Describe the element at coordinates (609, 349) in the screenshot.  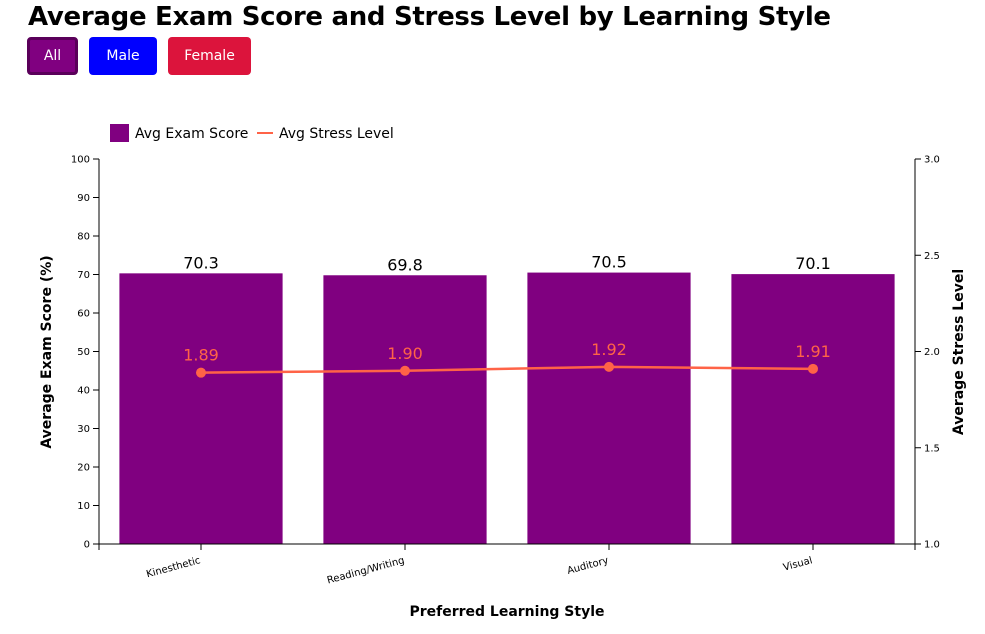
I see `stress-value-label: 1.92` at that location.